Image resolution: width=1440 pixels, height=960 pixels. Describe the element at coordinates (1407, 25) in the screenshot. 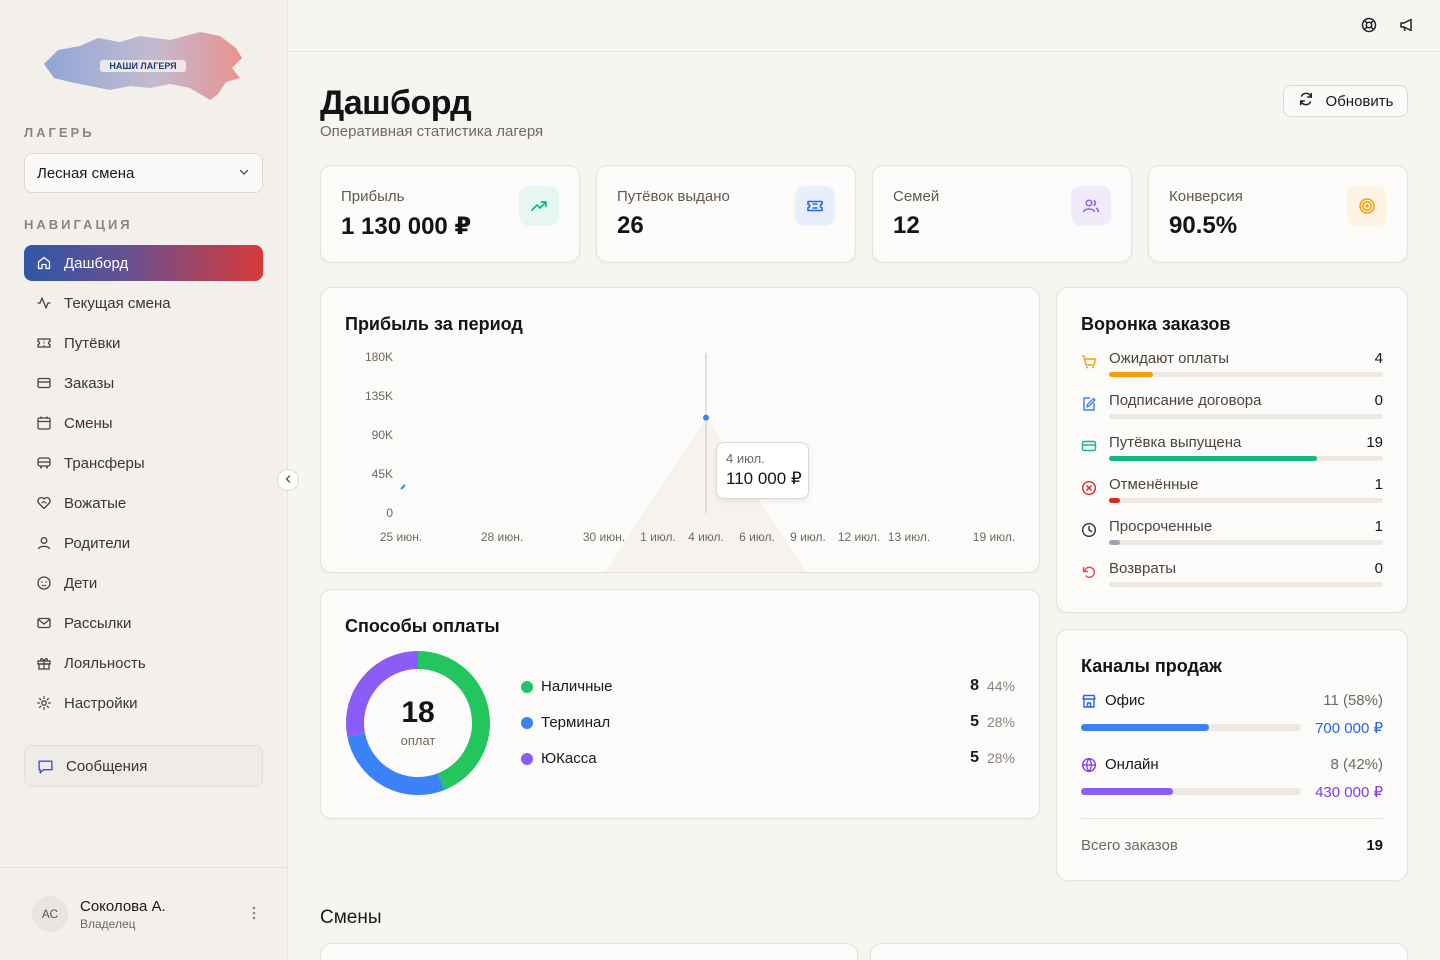

I see `megaphone-icon` at that location.